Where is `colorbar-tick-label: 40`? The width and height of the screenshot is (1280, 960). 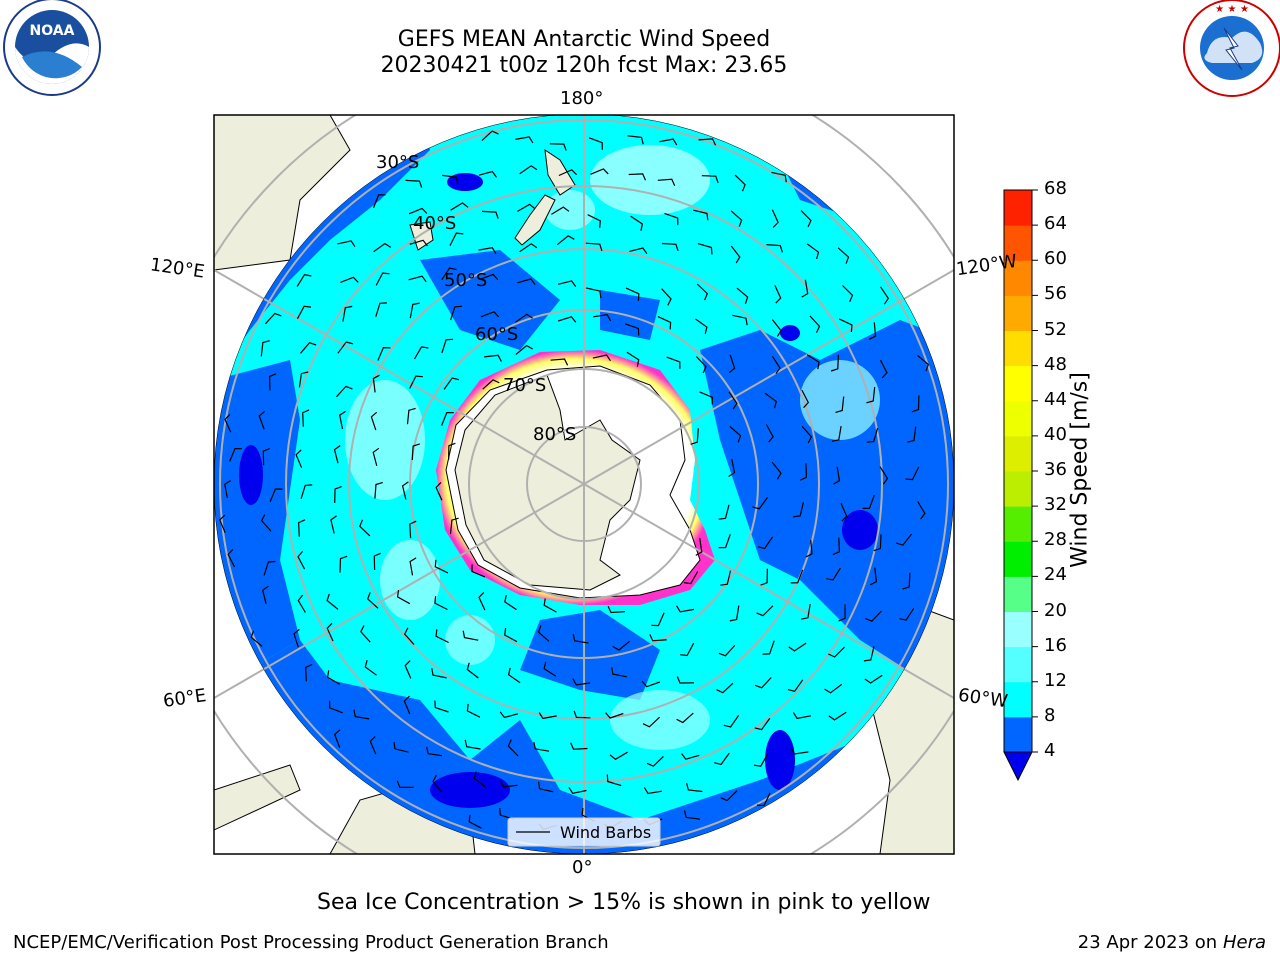
colorbar-tick-label: 40 is located at coordinates (1055, 434).